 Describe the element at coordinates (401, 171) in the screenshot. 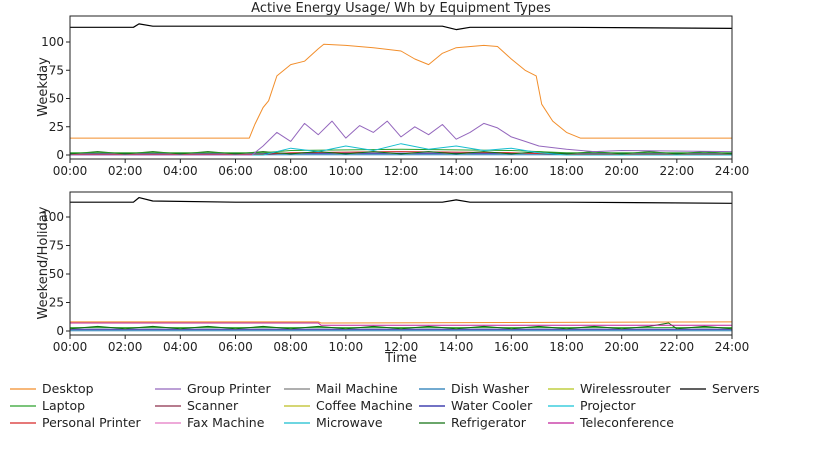

I see `weekday-xtick-label-6: 12:00` at that location.